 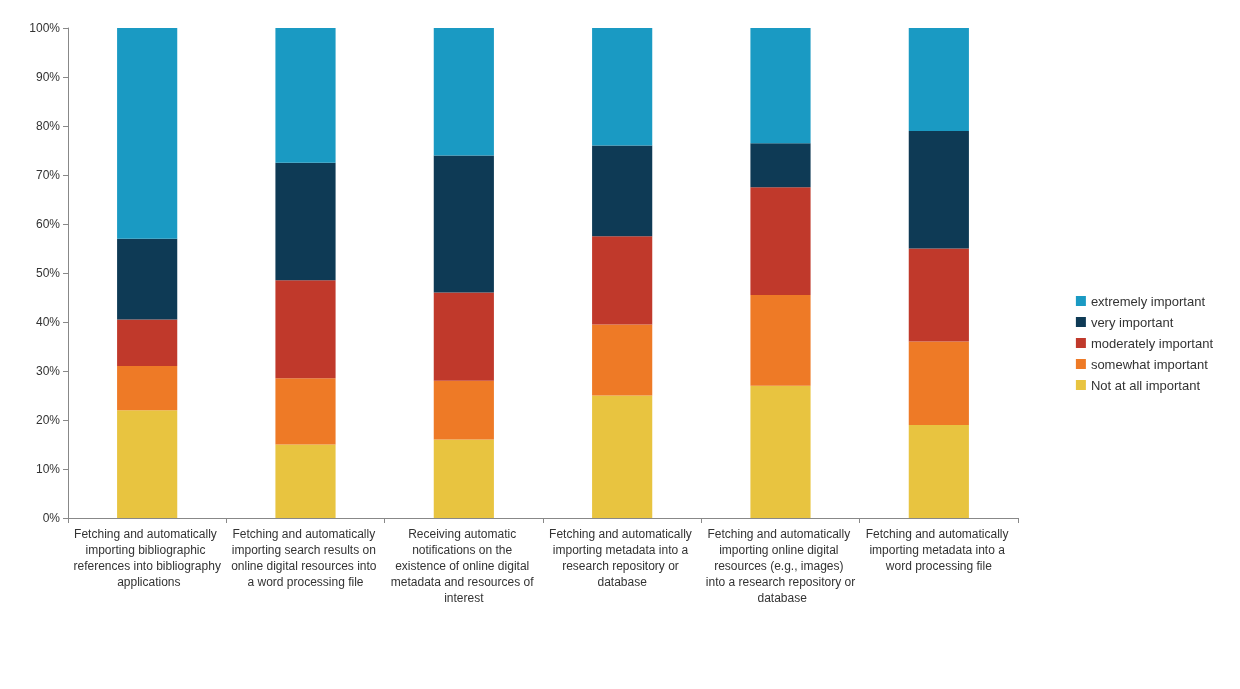 What do you see at coordinates (1145, 385) in the screenshot?
I see `legend-label: Not at all important` at bounding box center [1145, 385].